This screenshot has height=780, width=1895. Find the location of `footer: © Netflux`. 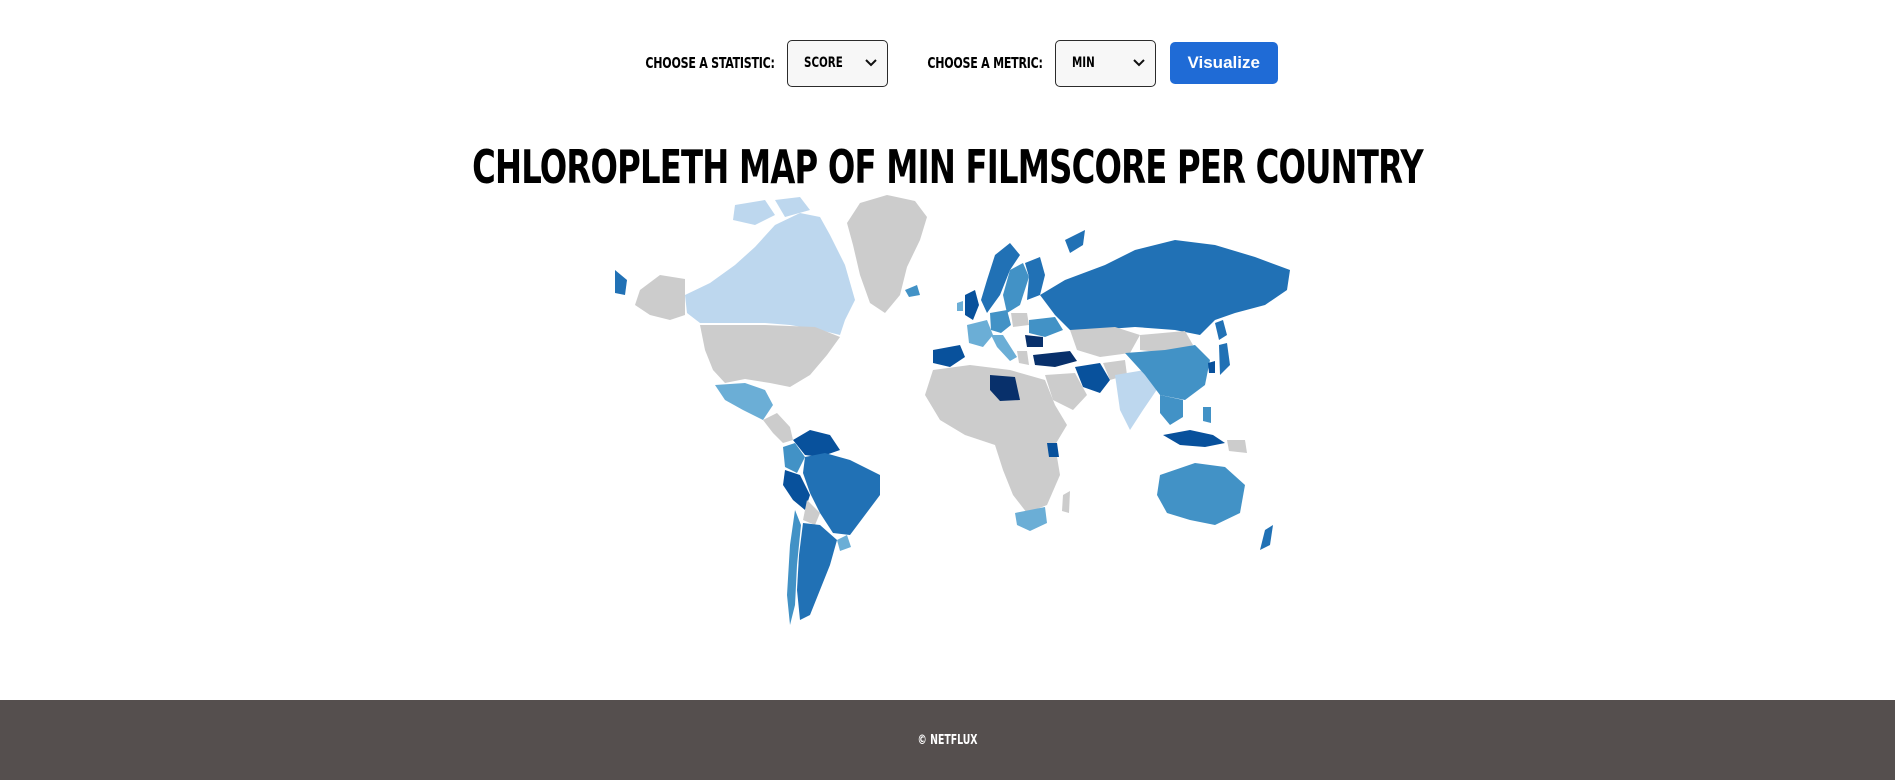

footer: © Netflux is located at coordinates (947, 740).